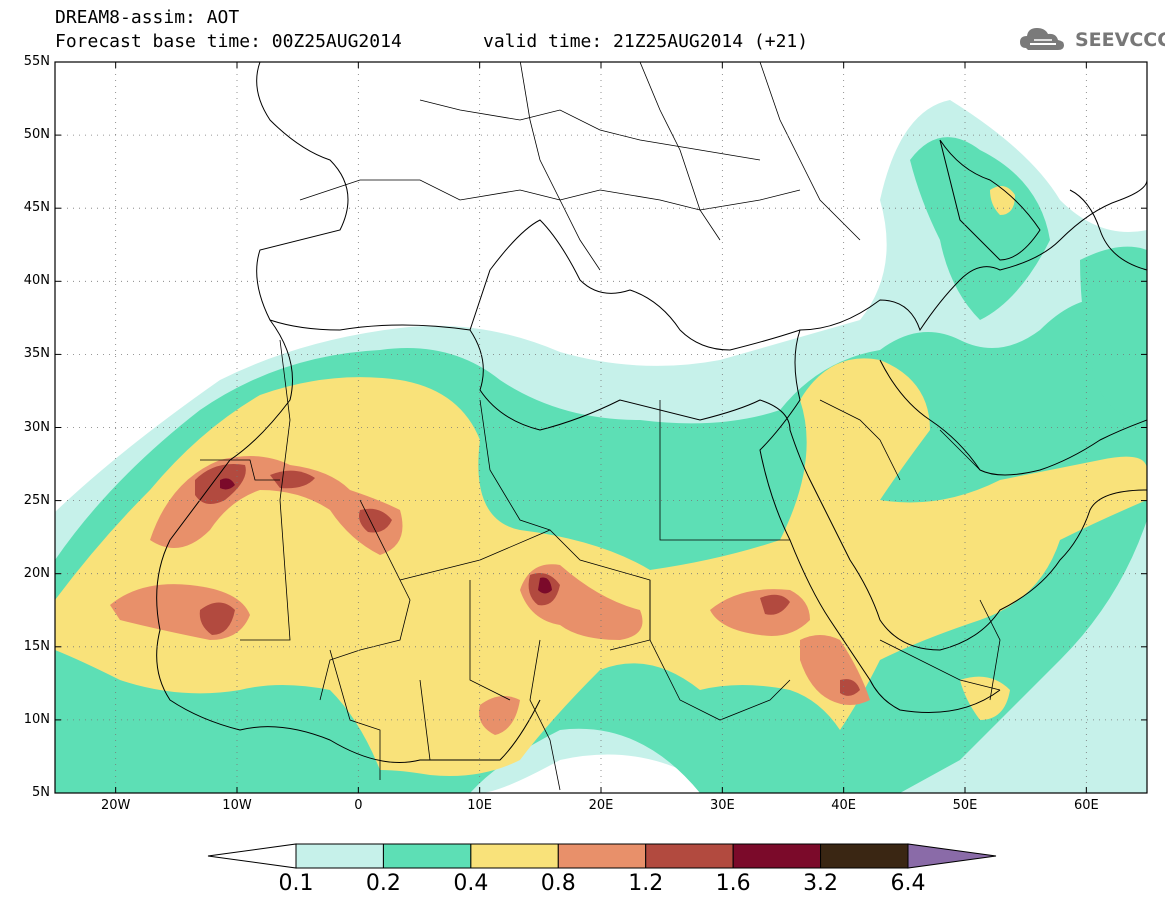 Image resolution: width=1165 pixels, height=905 pixels. What do you see at coordinates (36, 427) in the screenshot?
I see `lat-tick-label: 30N` at bounding box center [36, 427].